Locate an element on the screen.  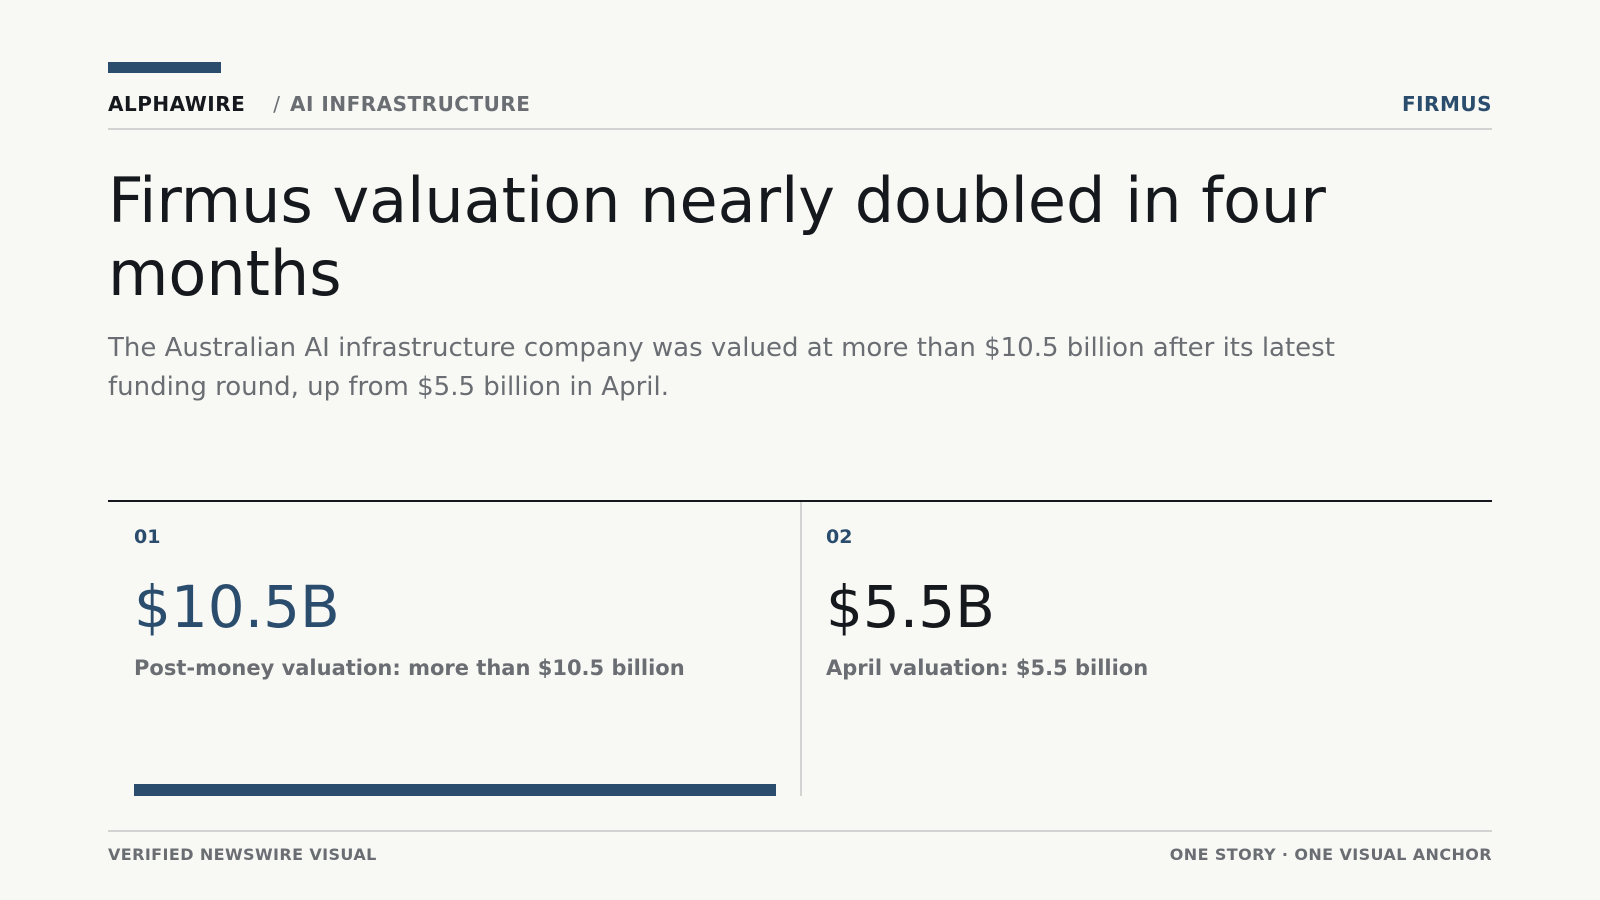
footer-left: VERIFIED NEWSWIRE VISUAL is located at coordinates (242, 854).